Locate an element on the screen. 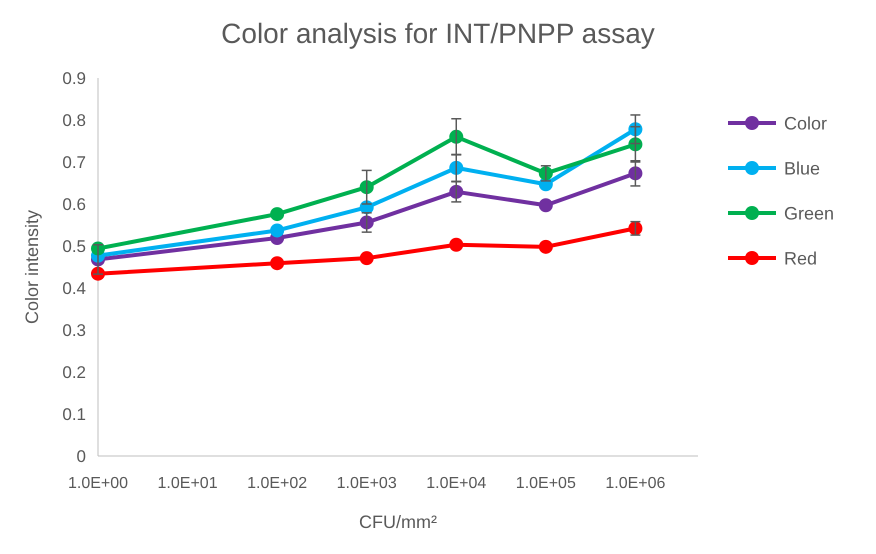 The image size is (876, 554). legend-label: Blue is located at coordinates (802, 168).